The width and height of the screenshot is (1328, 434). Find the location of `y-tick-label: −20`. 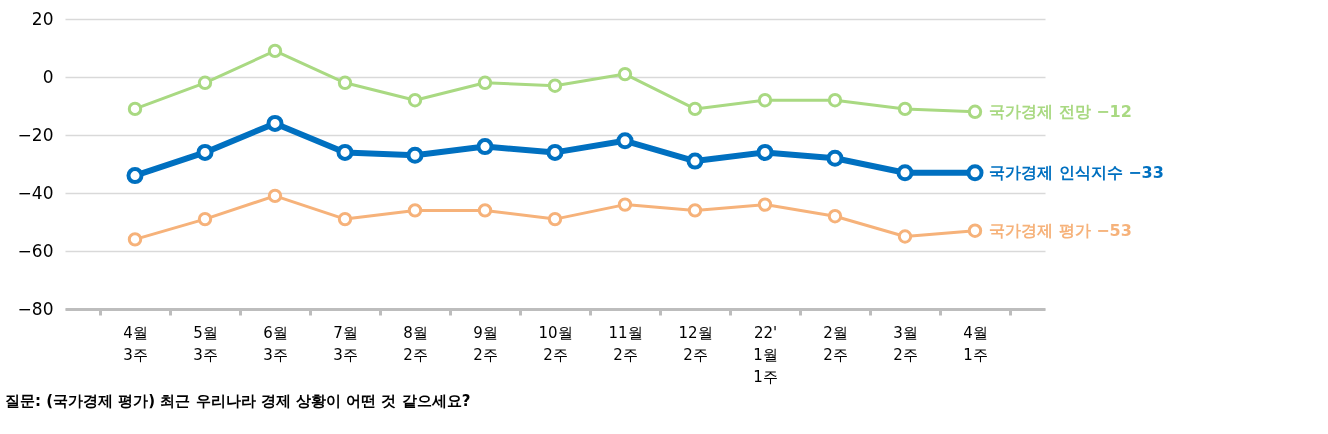

y-tick-label: −20 is located at coordinates (35, 134).